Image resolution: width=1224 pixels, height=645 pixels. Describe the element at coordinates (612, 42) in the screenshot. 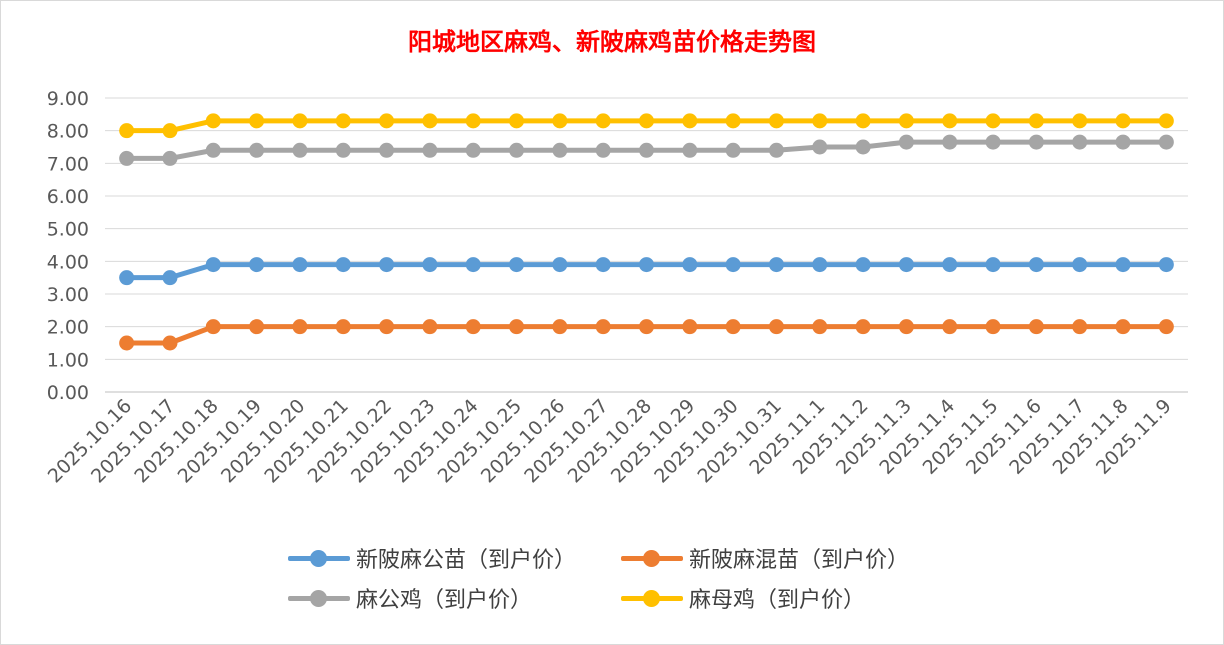

I see `chart-title: 阳城地区麻鸡、新陂麻鸡苗价格走势图` at that location.